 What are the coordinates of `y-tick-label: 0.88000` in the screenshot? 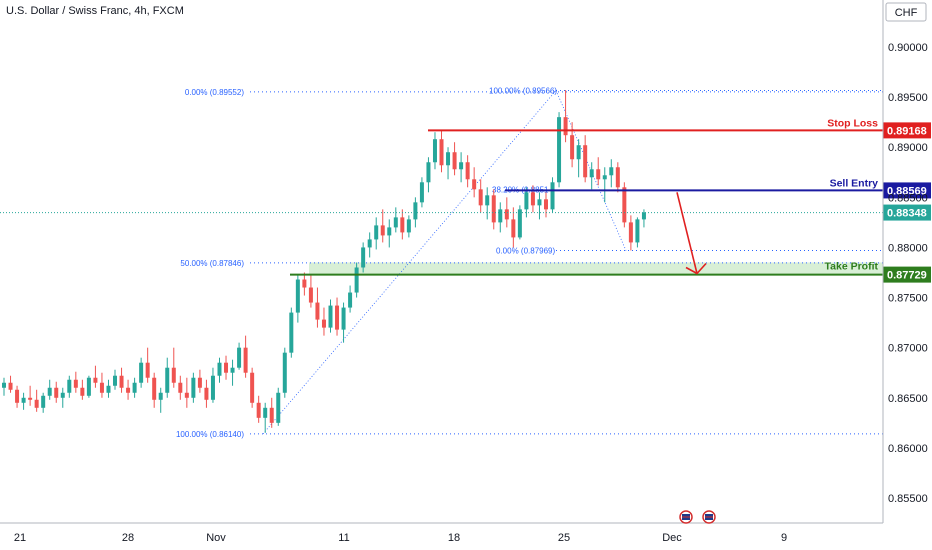 It's located at (908, 248).